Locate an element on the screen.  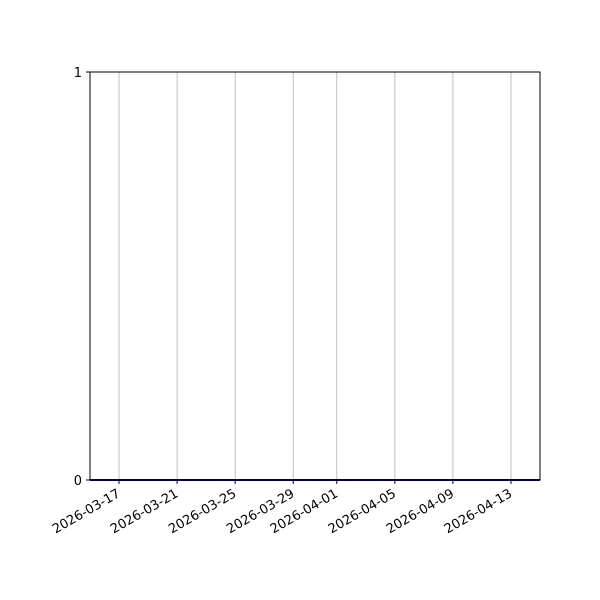
y-axis: 01 is located at coordinates (82, 277).